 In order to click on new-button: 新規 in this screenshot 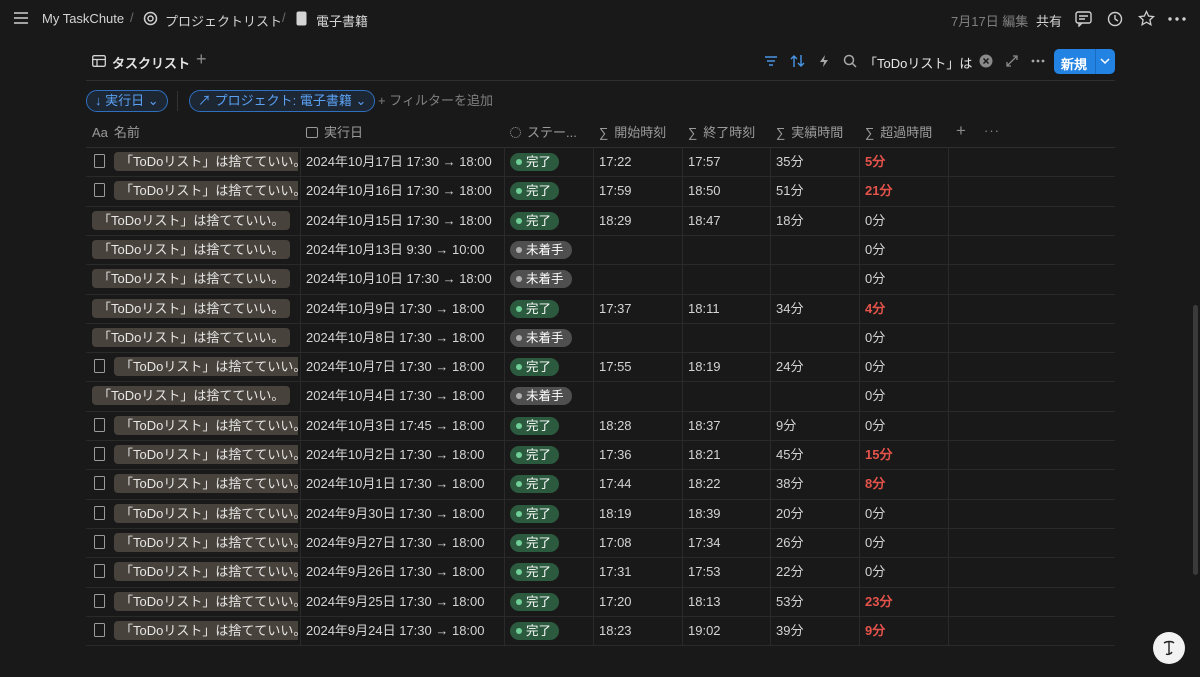, I will do `click(1084, 61)`.